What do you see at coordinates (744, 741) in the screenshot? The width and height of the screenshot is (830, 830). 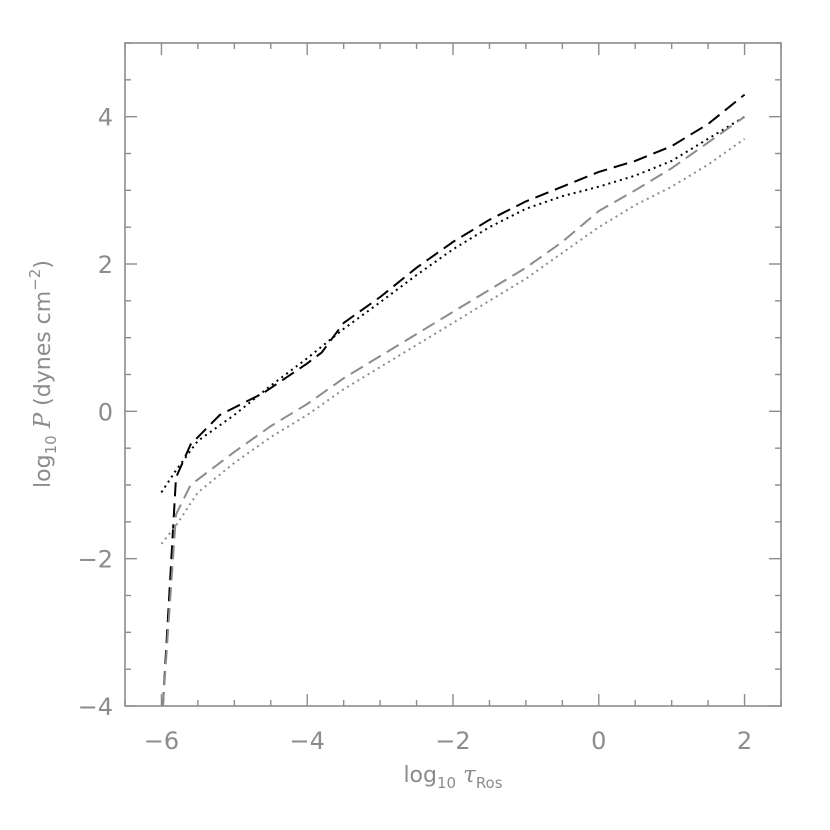 I see `x-tick-label: 2` at bounding box center [744, 741].